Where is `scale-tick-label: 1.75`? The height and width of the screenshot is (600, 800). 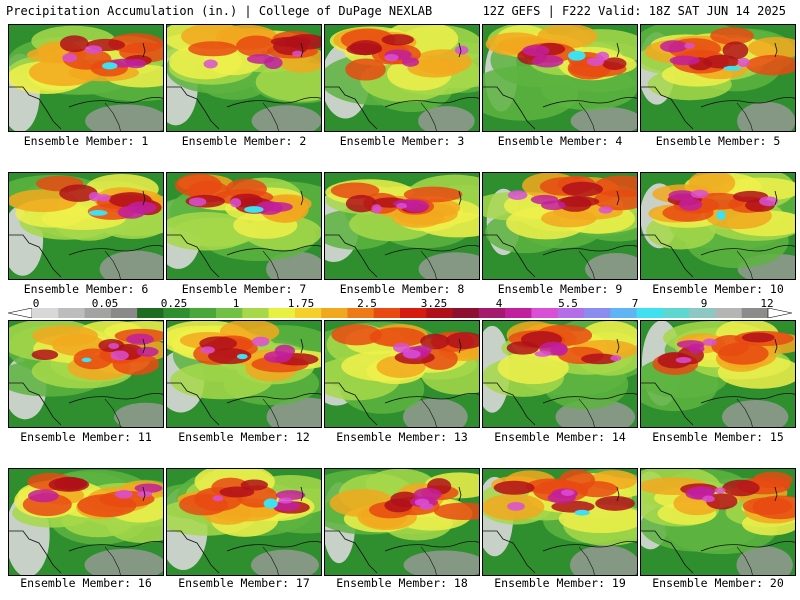
scale-tick-label: 1.75 is located at coordinates (301, 303).